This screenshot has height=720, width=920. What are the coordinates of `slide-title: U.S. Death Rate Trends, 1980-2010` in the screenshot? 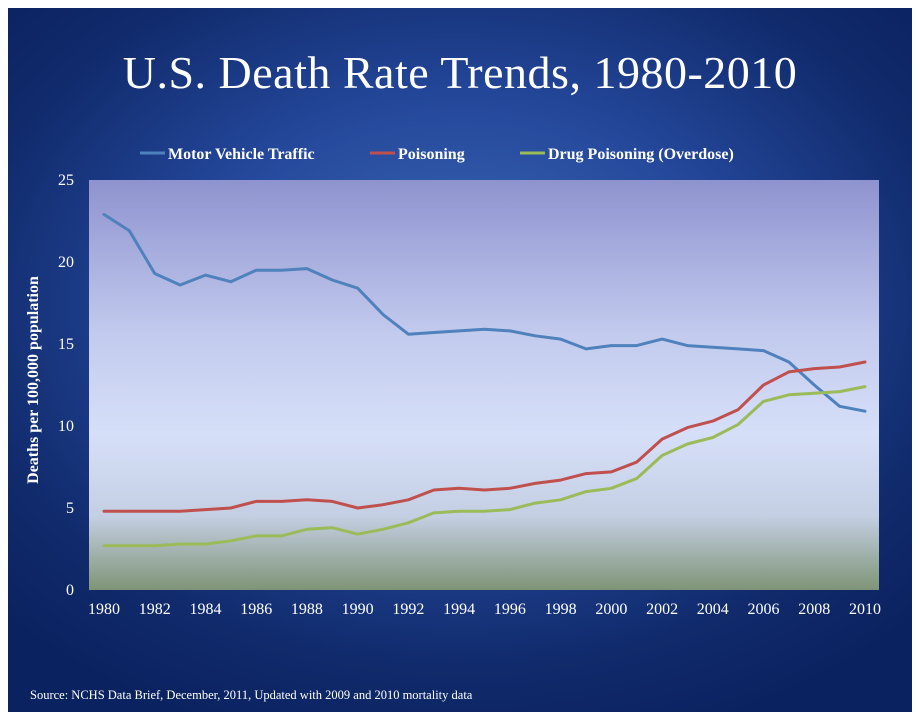 It's located at (460, 72).